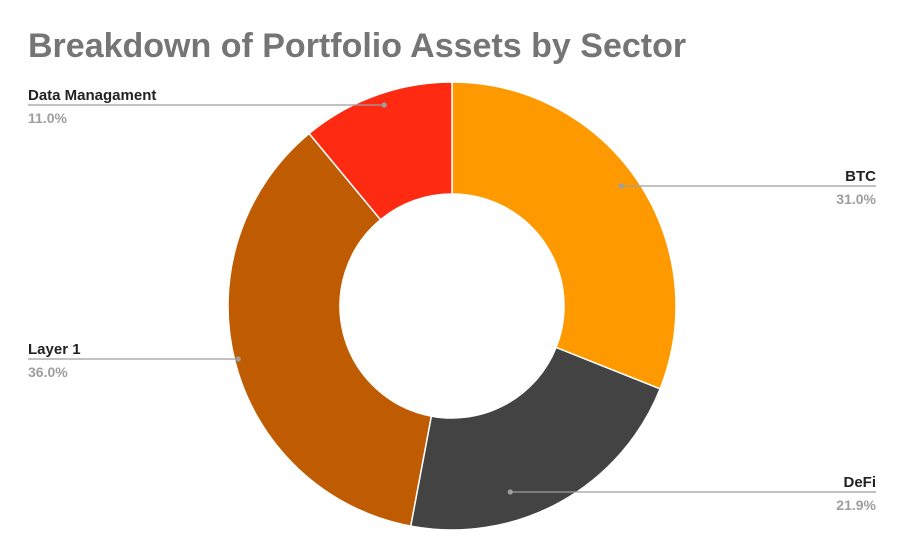 The height and width of the screenshot is (556, 903). What do you see at coordinates (384, 105) in the screenshot?
I see `leader-dot-data-managament` at bounding box center [384, 105].